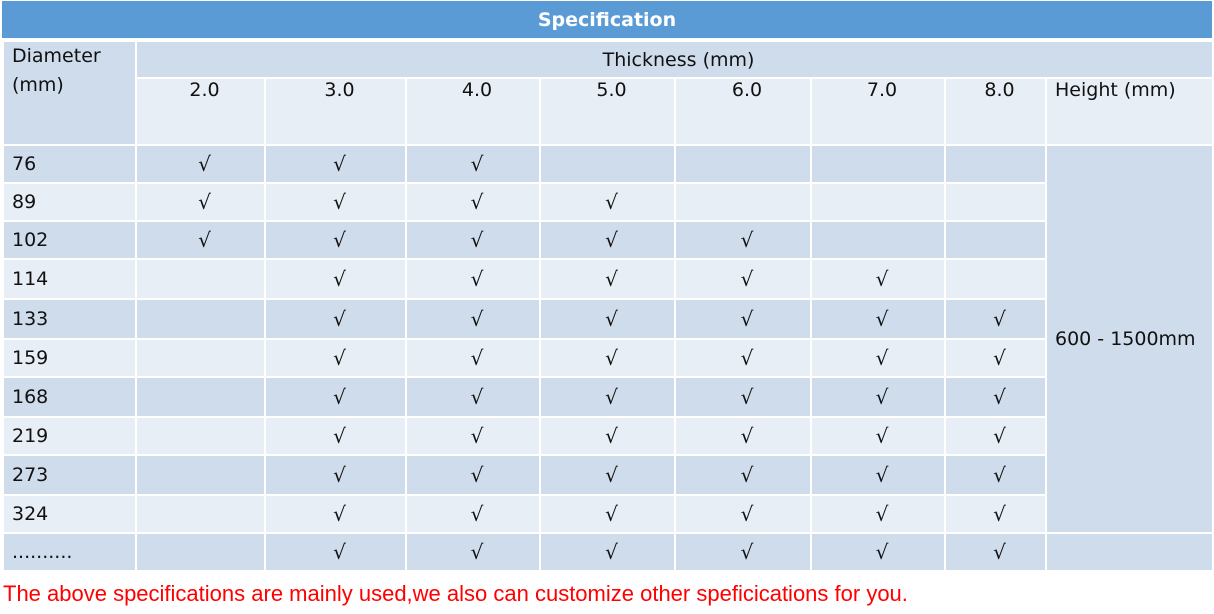  What do you see at coordinates (69, 436) in the screenshot?
I see `diameter-cell: 219` at bounding box center [69, 436].